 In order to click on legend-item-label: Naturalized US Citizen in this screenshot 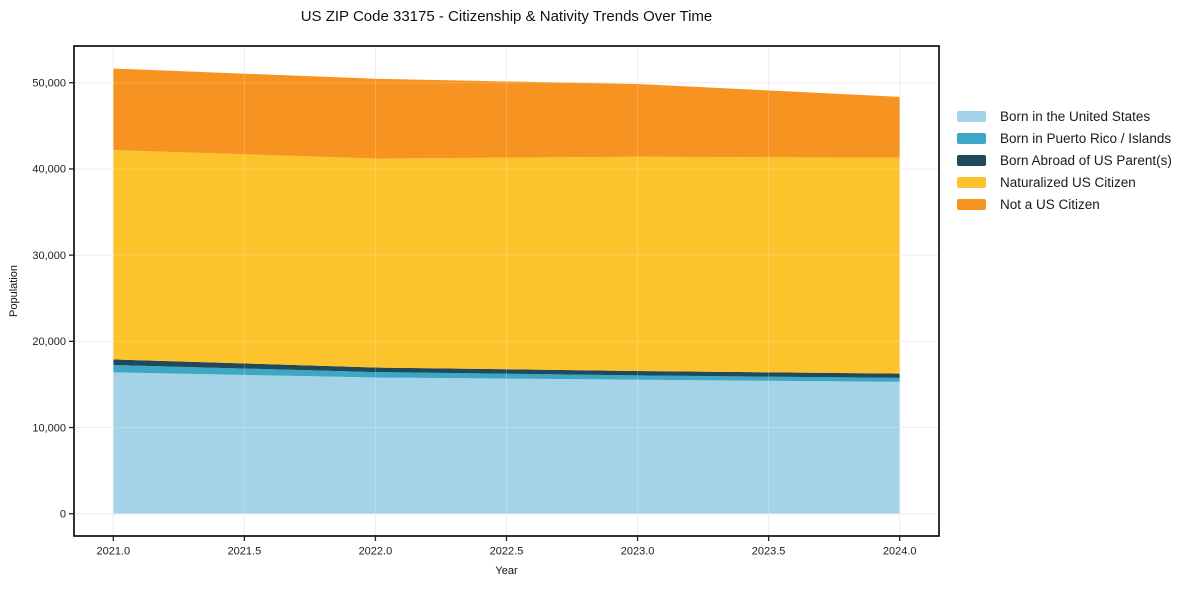, I will do `click(1068, 182)`.